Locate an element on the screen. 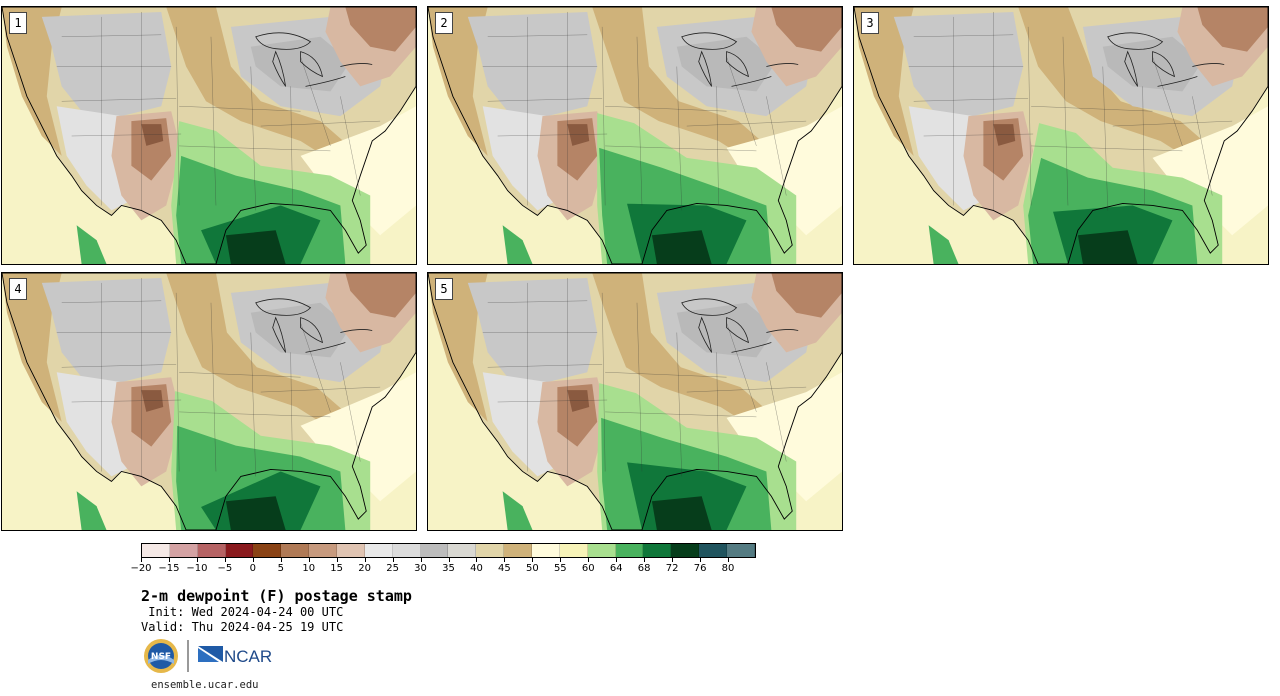  colorbar-tick-label: 40 is located at coordinates (476, 568).